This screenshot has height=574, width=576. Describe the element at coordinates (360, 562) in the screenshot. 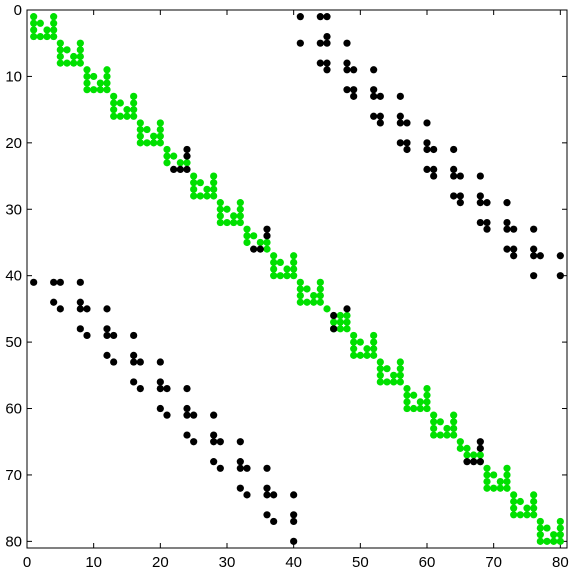

I see `x-tick-label: 50` at that location.